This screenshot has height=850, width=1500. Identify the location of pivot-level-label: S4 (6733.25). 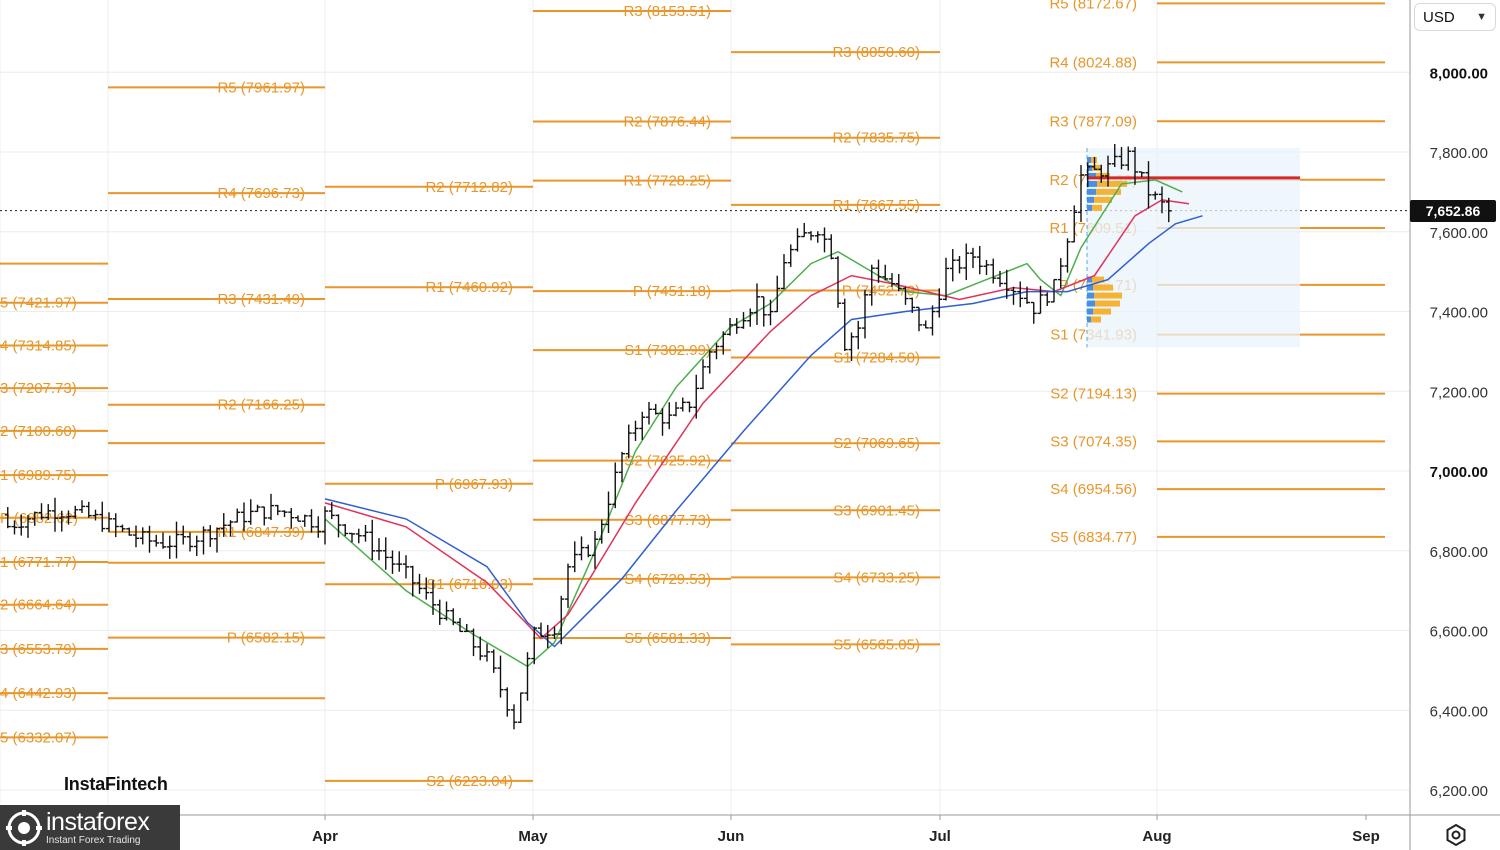
(876, 577).